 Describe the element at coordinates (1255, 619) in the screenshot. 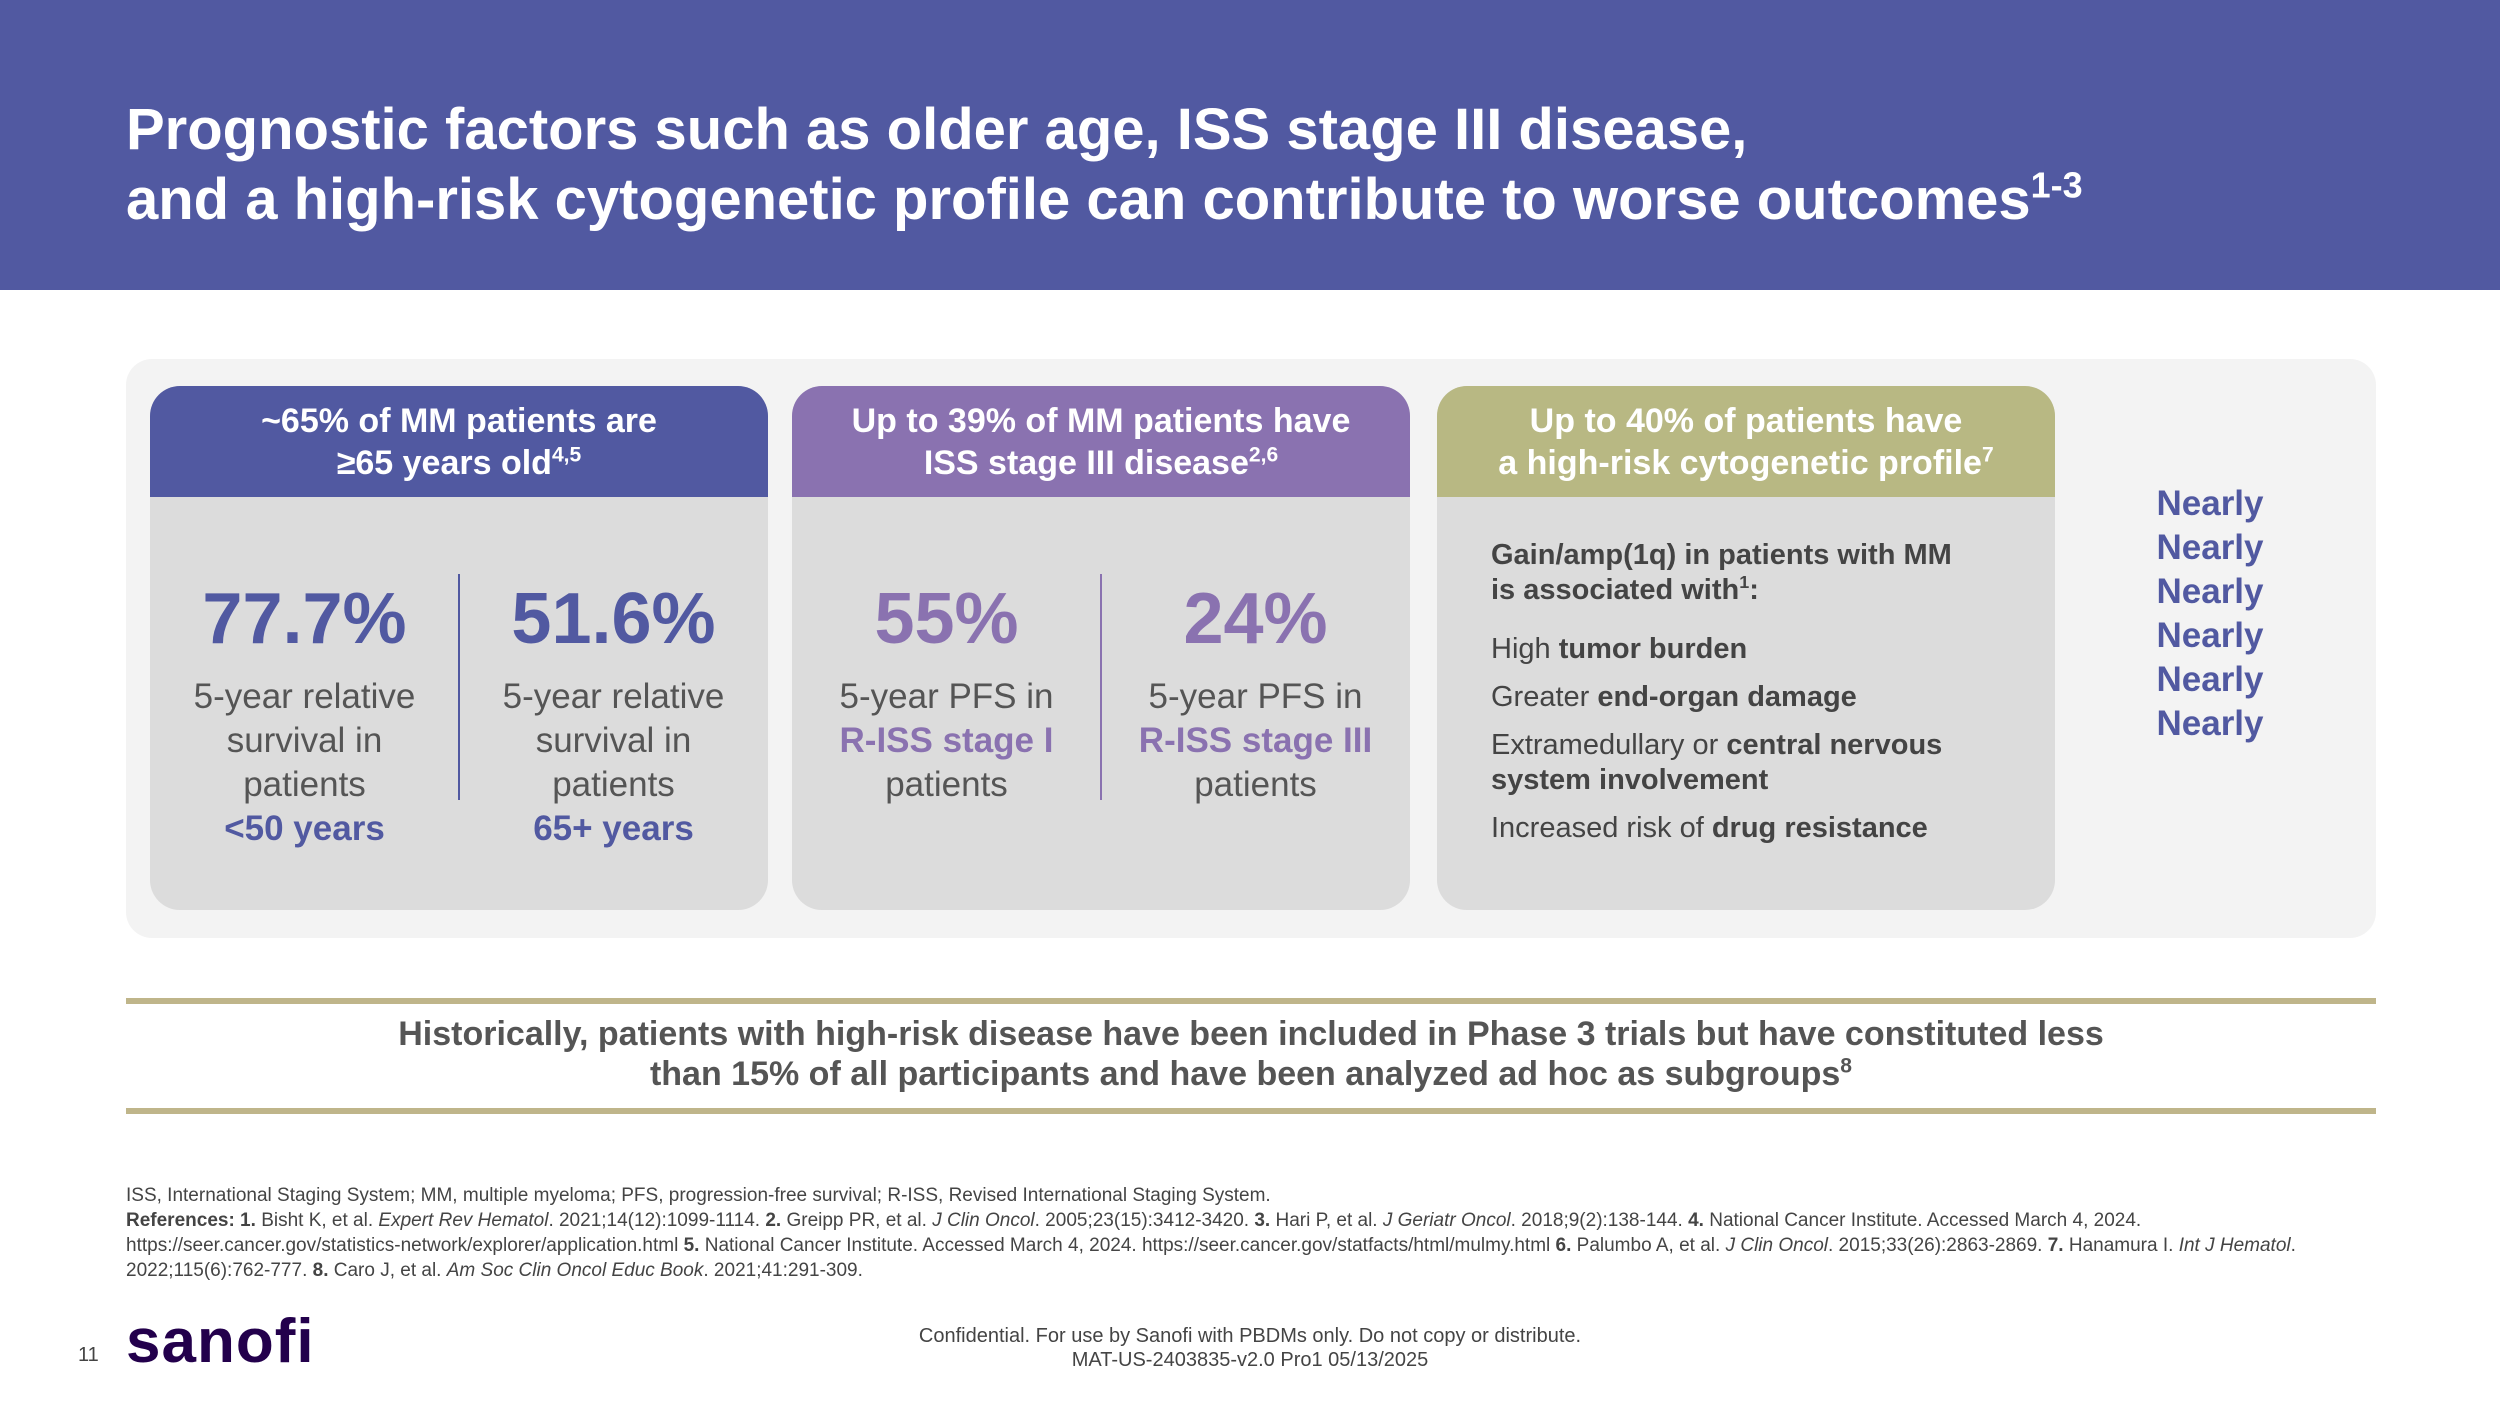

I see `stat-value: 24%` at that location.